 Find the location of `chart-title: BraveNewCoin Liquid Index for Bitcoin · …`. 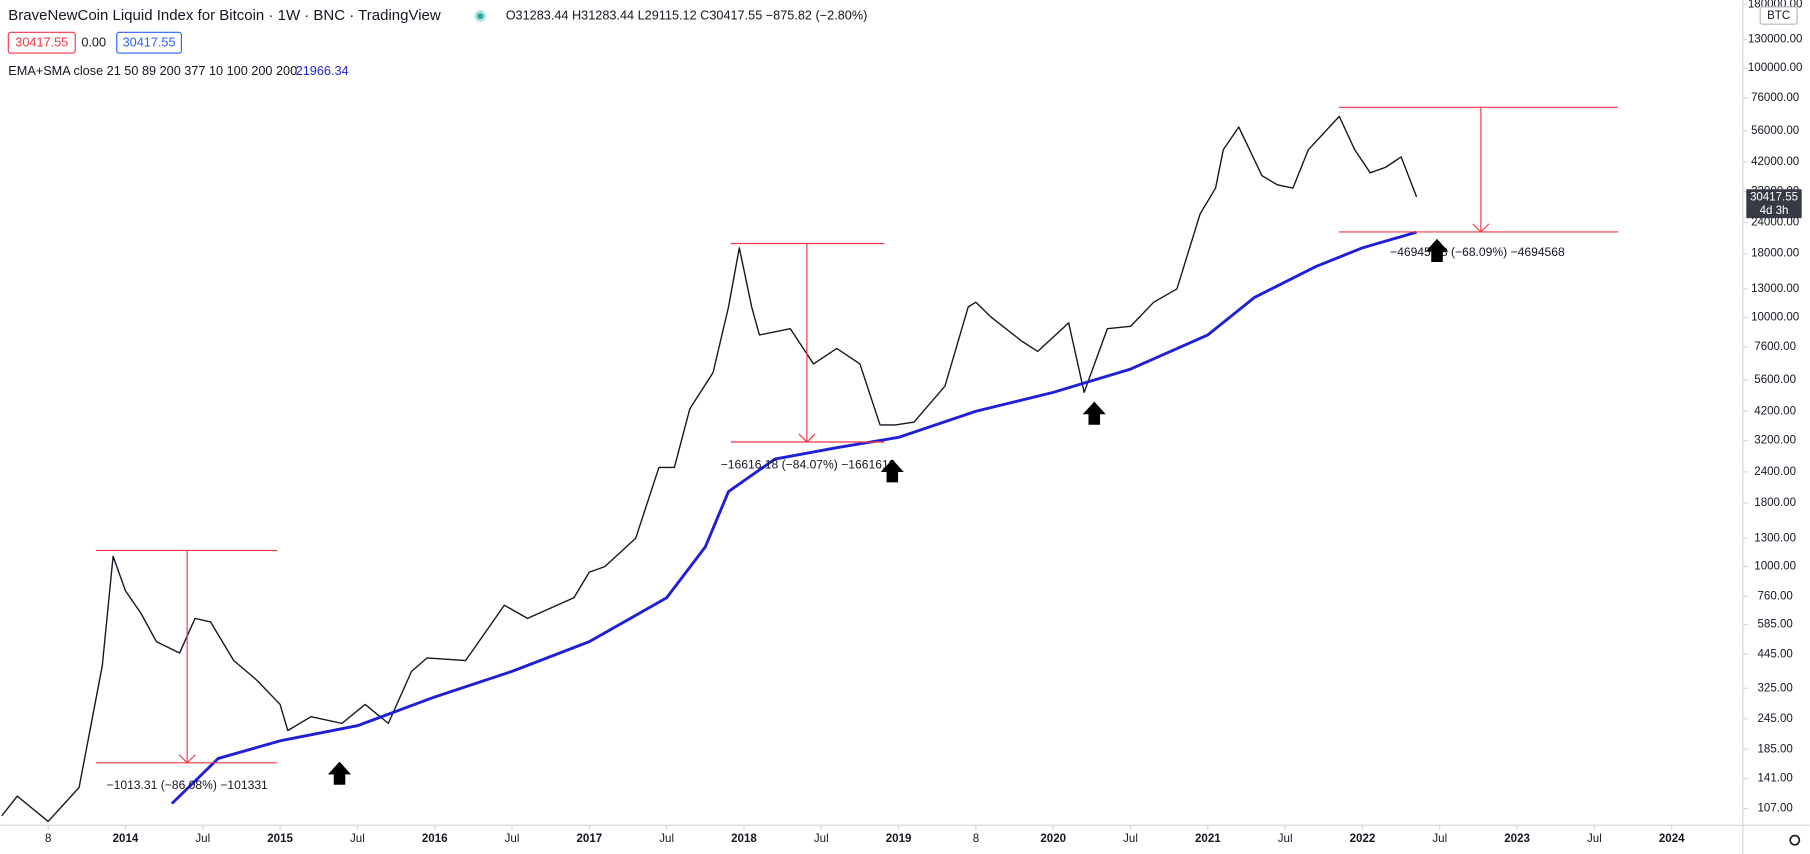

chart-title: BraveNewCoin Liquid Index for Bitcoin · … is located at coordinates (224, 15).